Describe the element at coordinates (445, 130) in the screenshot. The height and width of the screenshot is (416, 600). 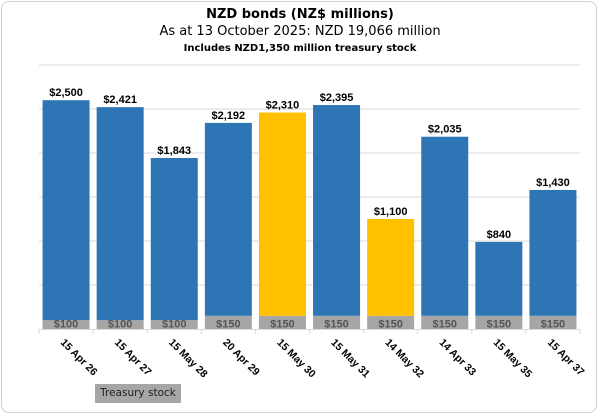
I see `bond-data-label: $2,035` at that location.